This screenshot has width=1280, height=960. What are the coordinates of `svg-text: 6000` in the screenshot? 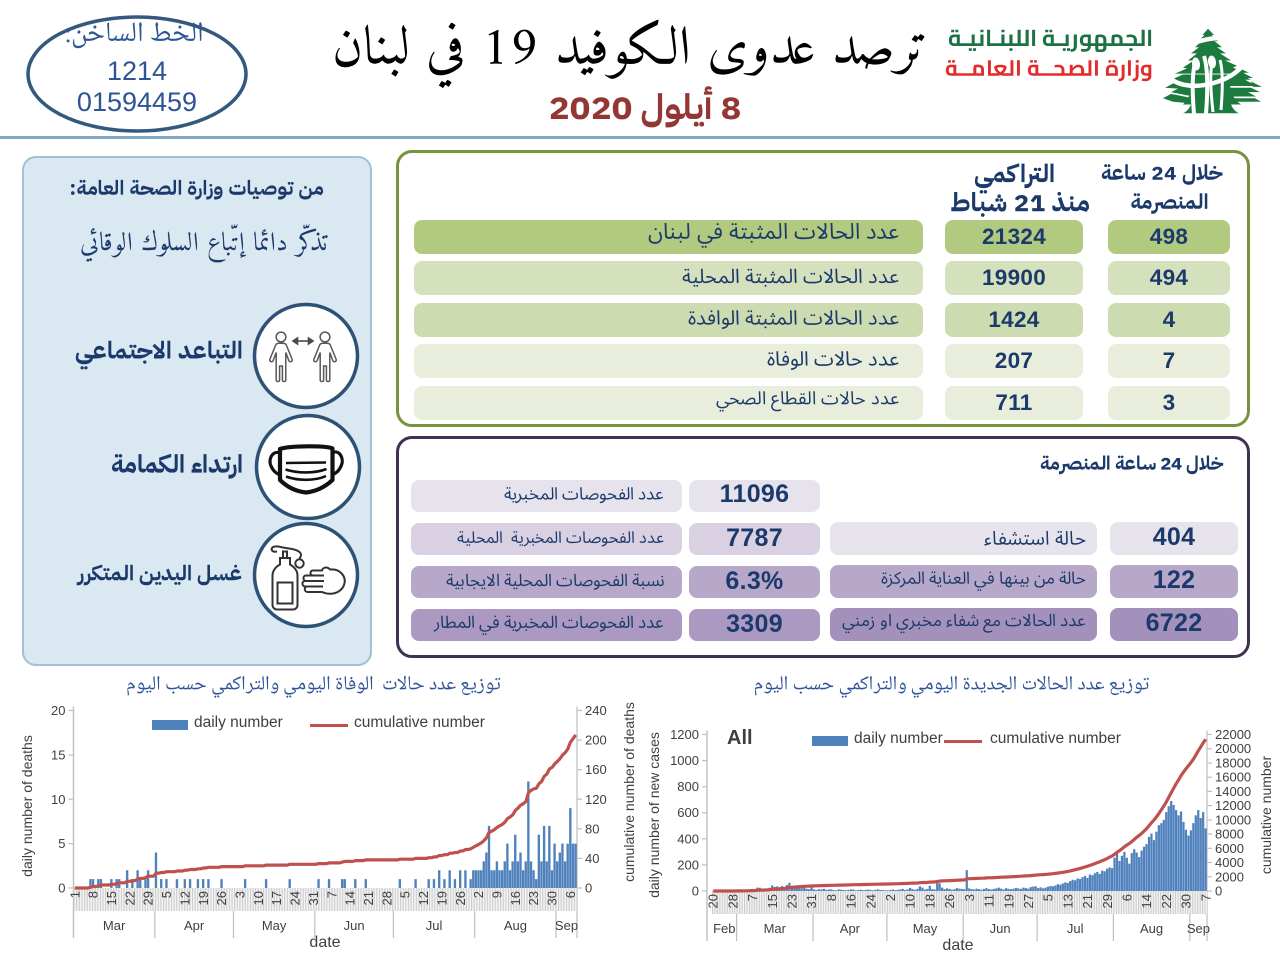 It's located at (1229, 848).